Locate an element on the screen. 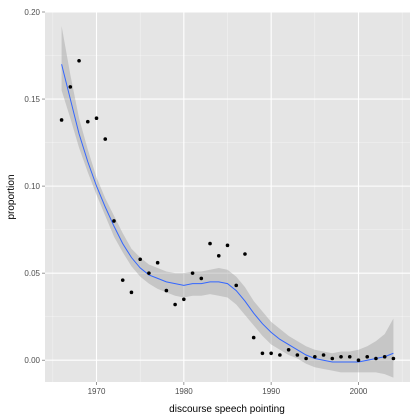 The width and height of the screenshot is (420, 420). x-tick-label: 1970 is located at coordinates (97, 391).